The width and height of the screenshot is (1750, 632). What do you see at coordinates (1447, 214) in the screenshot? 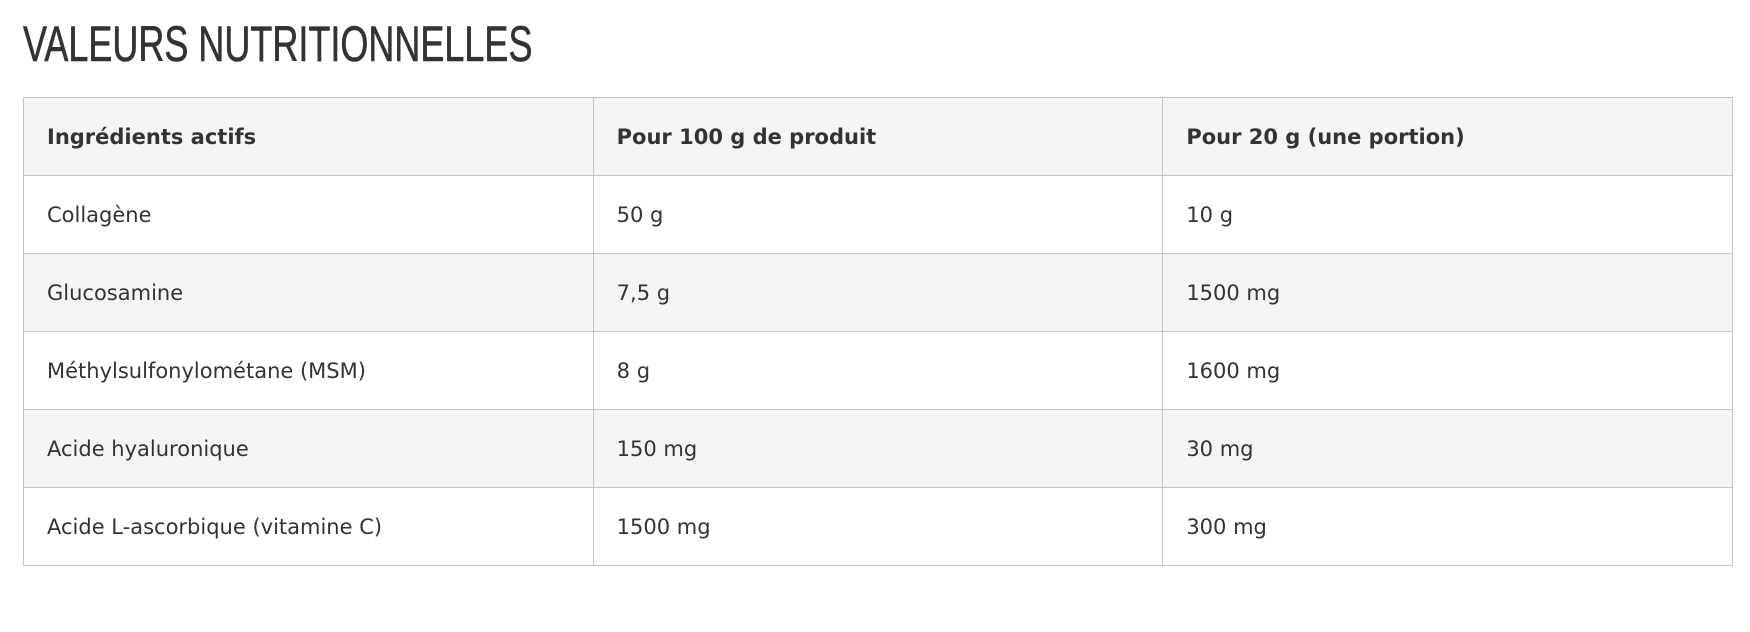
I see `per-portion-cell: 10 g` at bounding box center [1447, 214].